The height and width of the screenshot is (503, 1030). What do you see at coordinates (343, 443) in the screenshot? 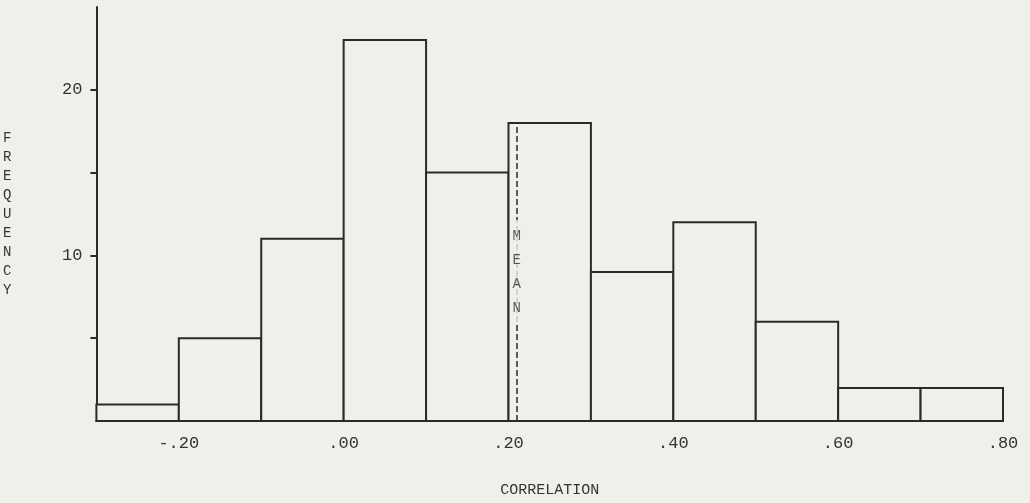
I see `x-tick-label: .00` at bounding box center [343, 443].